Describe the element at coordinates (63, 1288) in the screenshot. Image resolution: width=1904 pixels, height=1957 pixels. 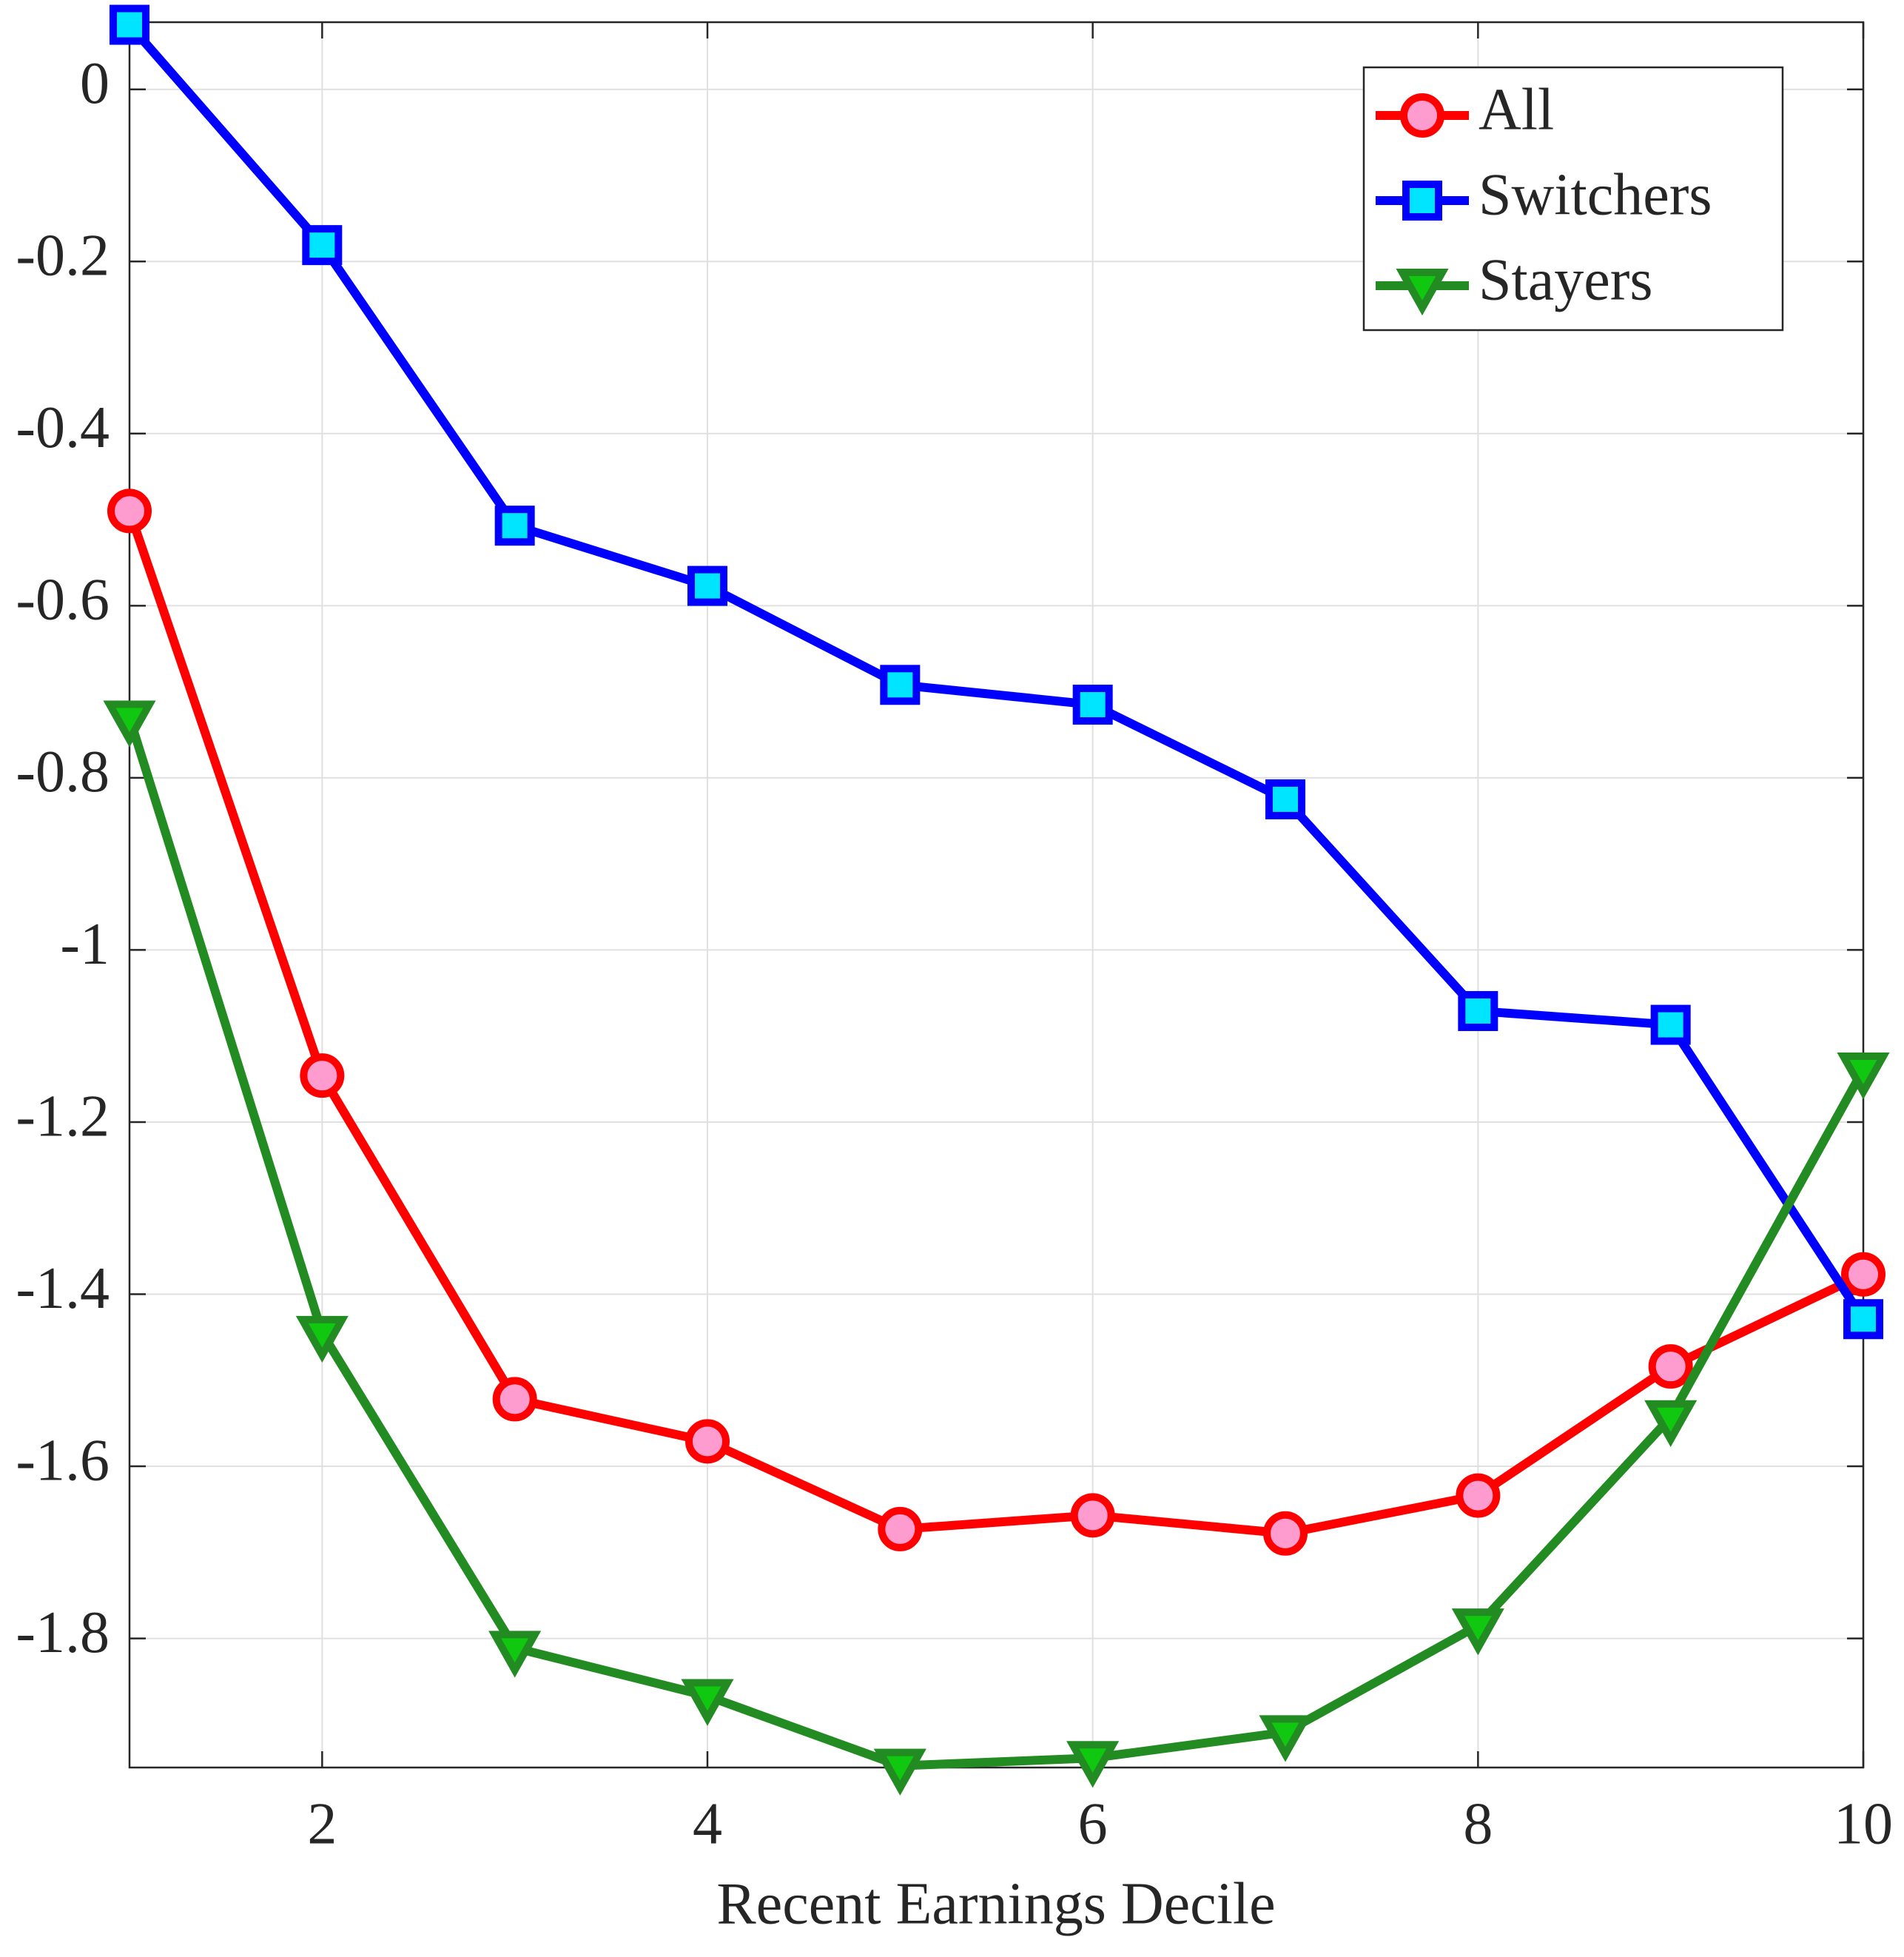
I see `y-tick-label: -1.4` at that location.